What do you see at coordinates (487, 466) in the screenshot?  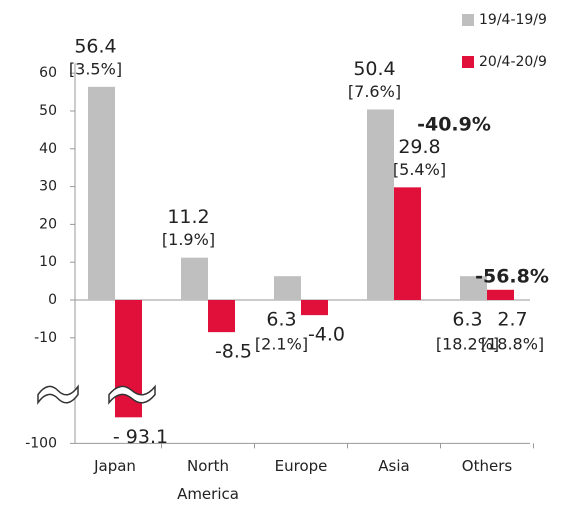 I see `x-tick-label: Others` at bounding box center [487, 466].